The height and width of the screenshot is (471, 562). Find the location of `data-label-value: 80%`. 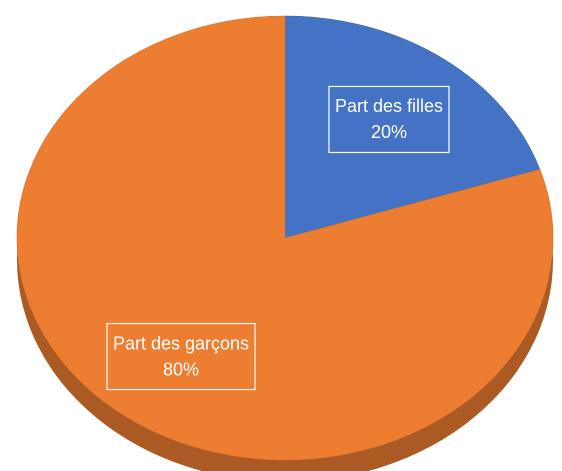

data-label-value: 80% is located at coordinates (181, 369).